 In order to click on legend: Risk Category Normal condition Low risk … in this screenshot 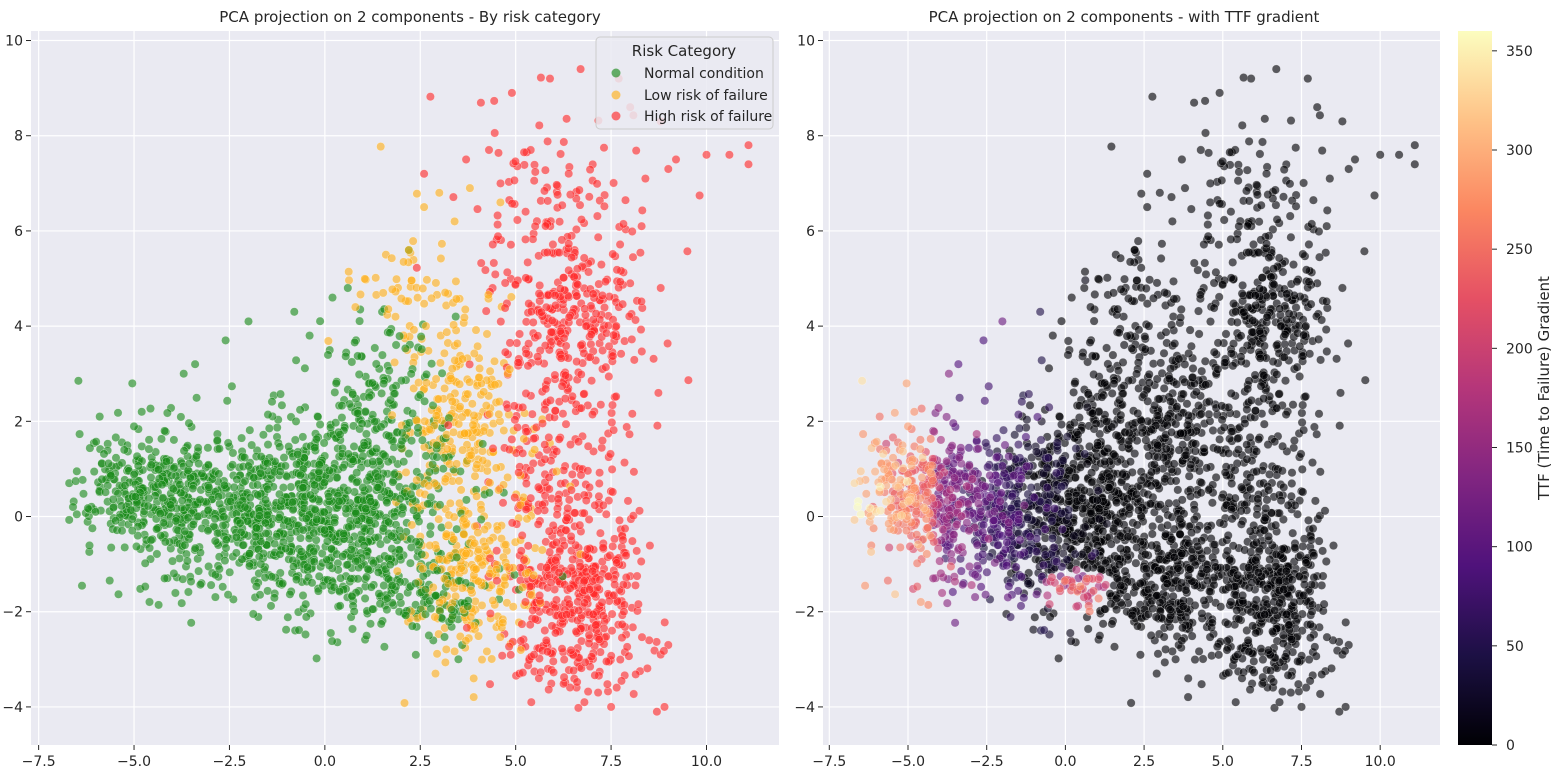, I will do `click(684, 83)`.